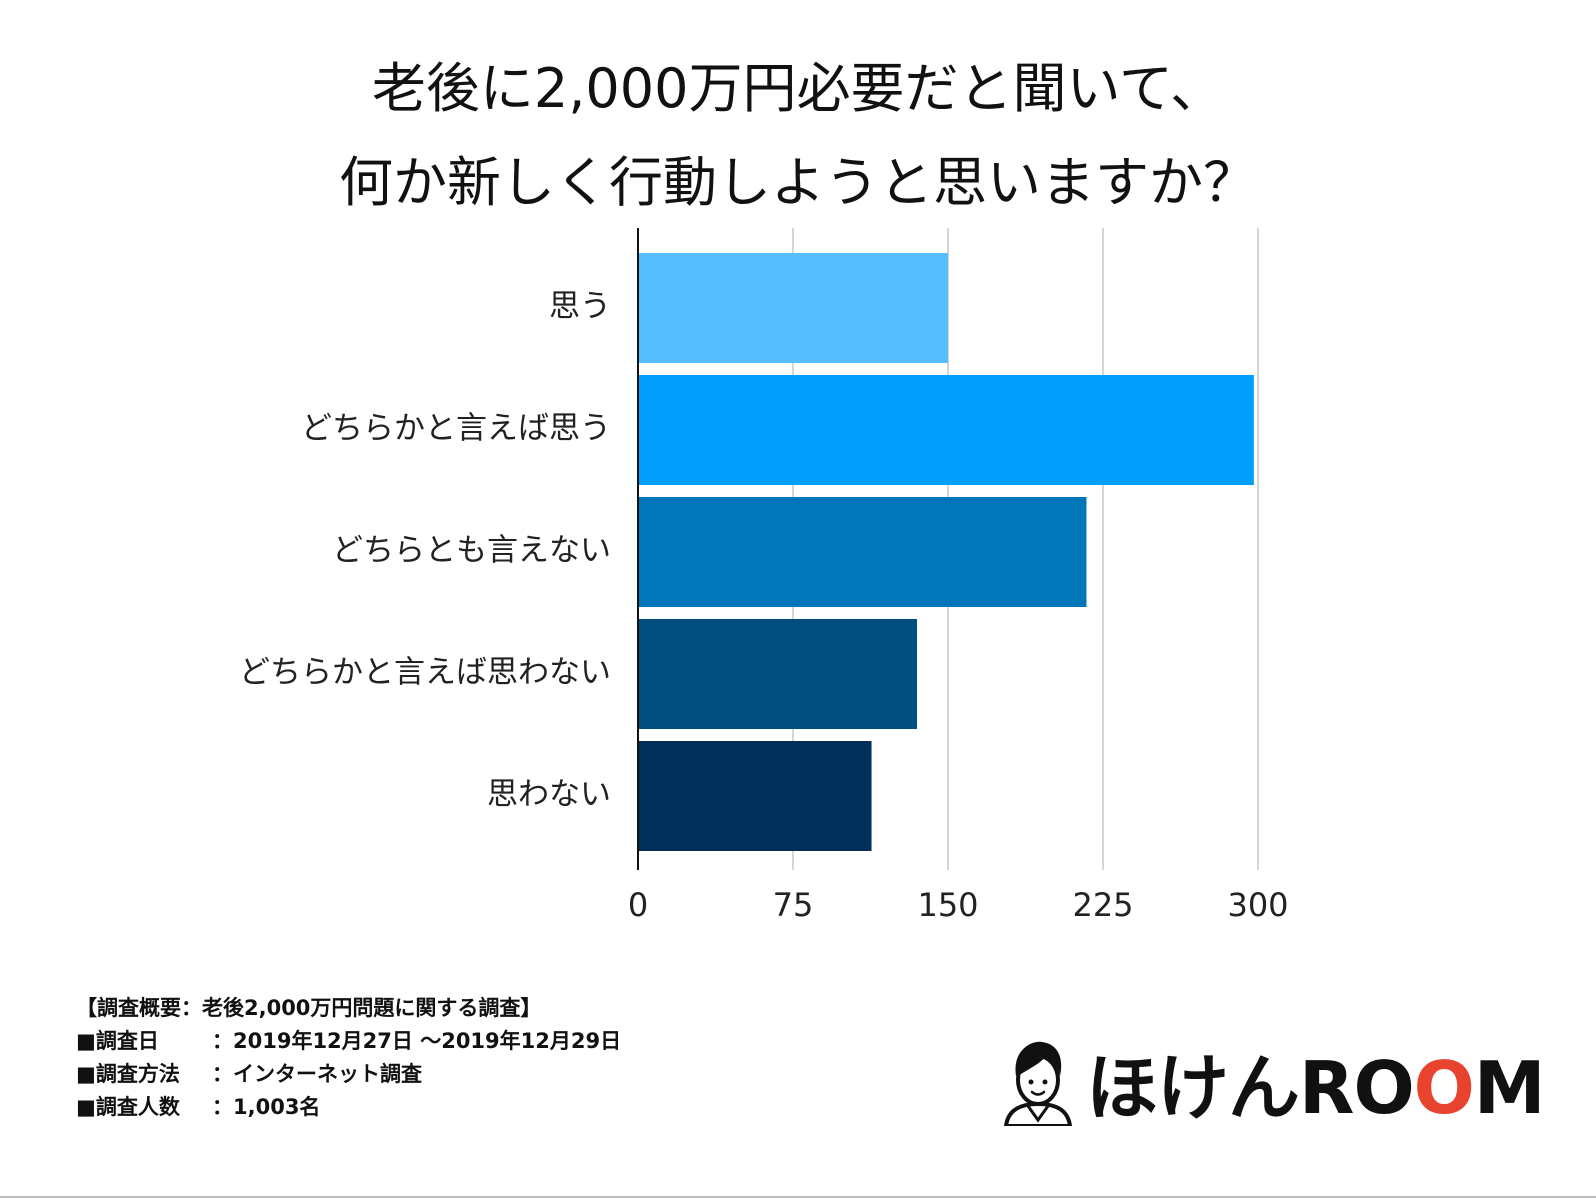  I want to click on category-label: 思わない, so click(549, 795).